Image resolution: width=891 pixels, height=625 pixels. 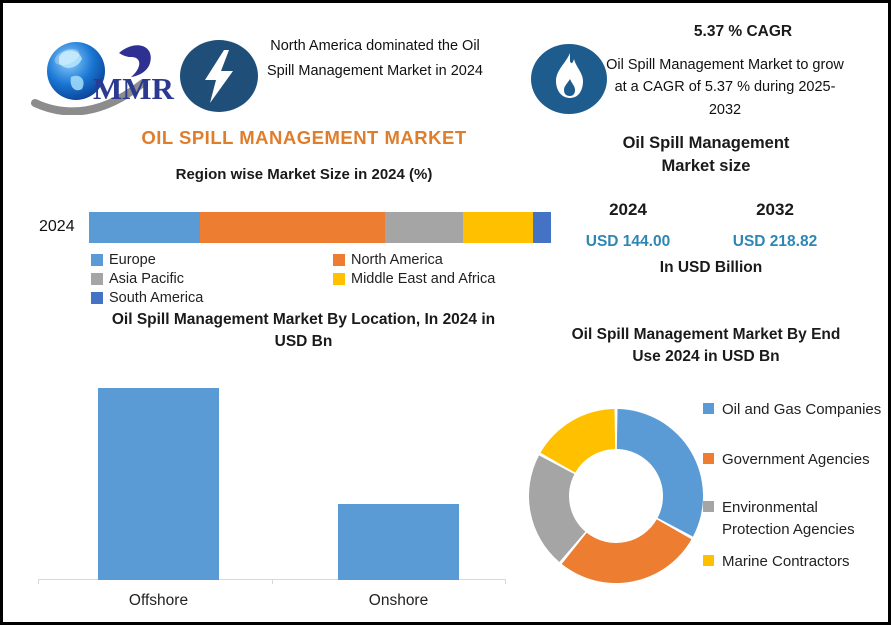 I want to click on end-use-legend-item-government-agencies: Government Agencies, so click(x=793, y=460).